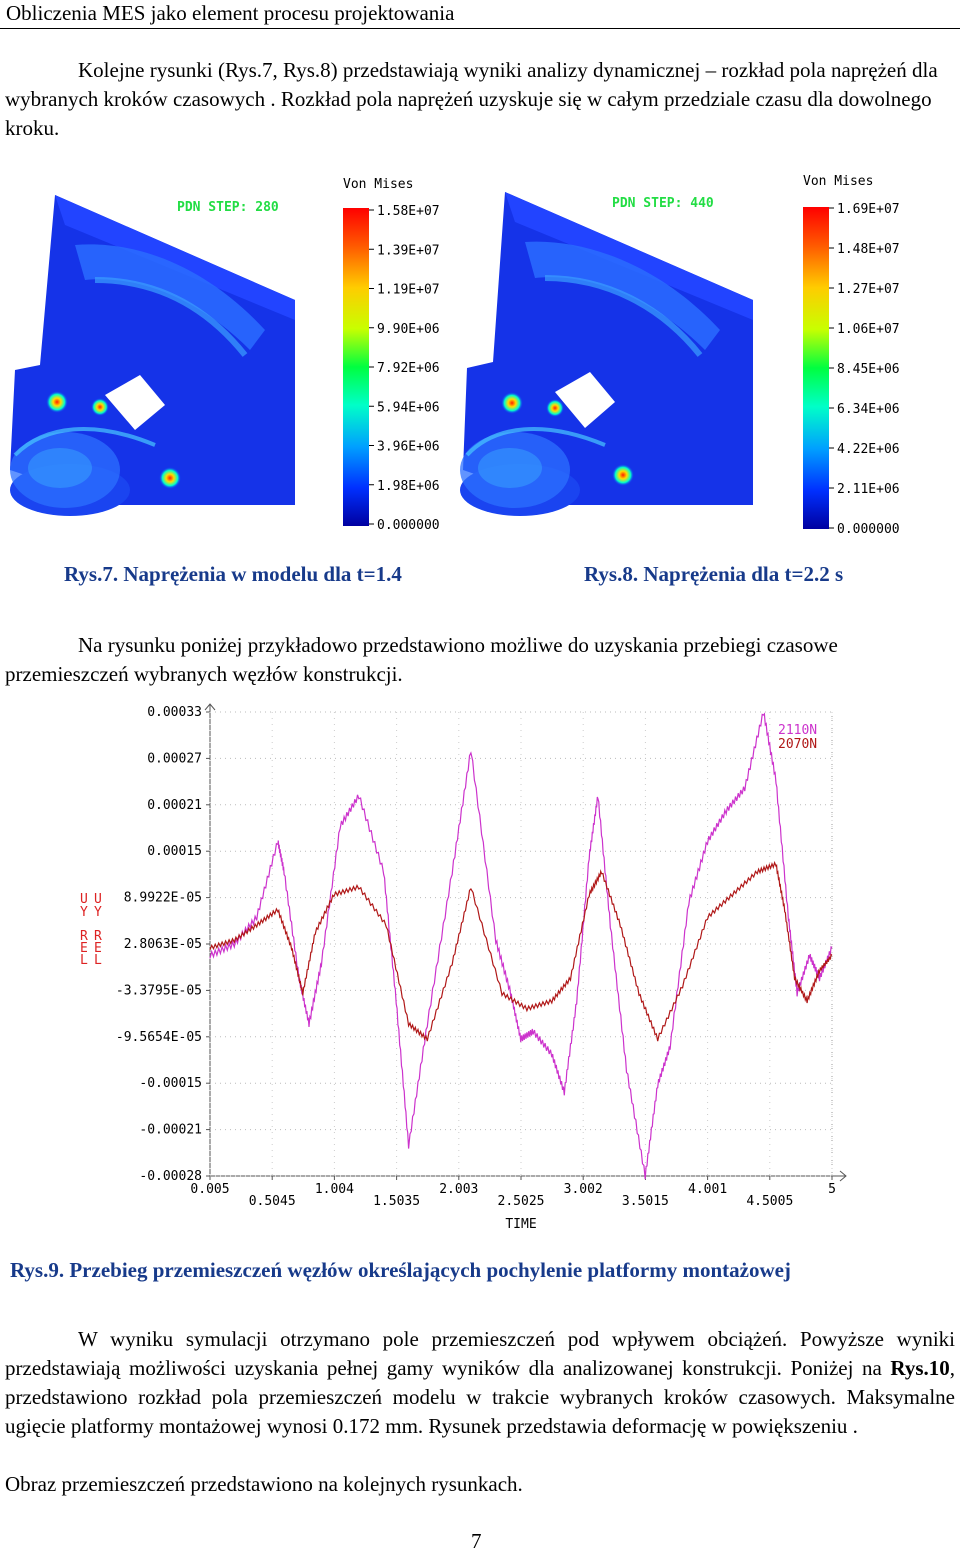  What do you see at coordinates (606, 354) in the screenshot?
I see `rys8-fem-model` at bounding box center [606, 354].